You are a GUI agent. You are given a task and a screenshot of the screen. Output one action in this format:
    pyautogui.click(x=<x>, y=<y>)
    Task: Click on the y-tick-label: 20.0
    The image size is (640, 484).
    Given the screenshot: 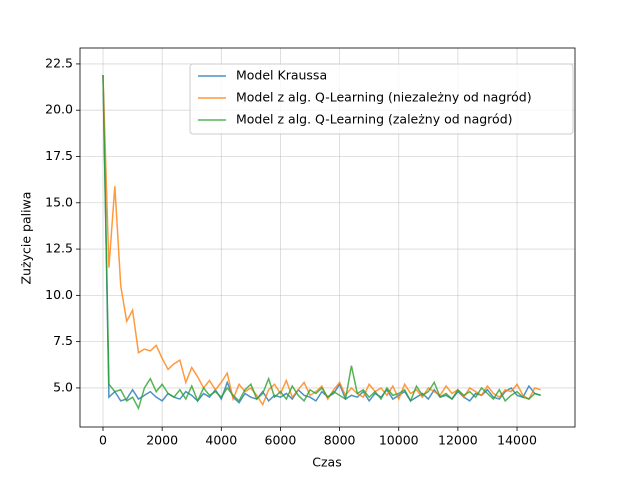 What is the action you would take?
    pyautogui.click(x=59, y=109)
    